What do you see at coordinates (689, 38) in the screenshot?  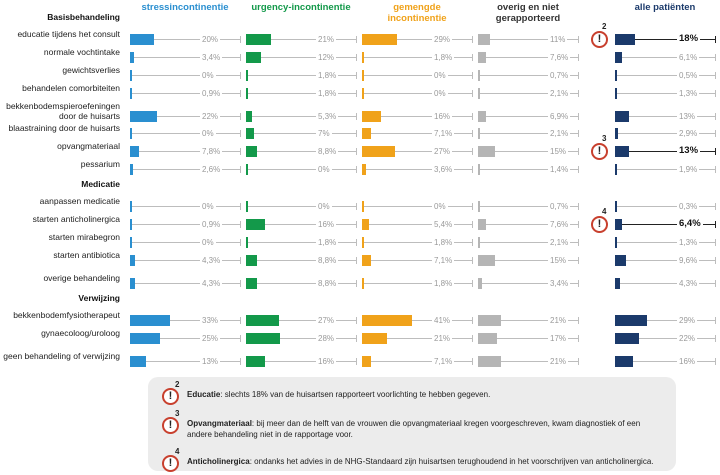 I see `value-label: 18%` at bounding box center [689, 38].